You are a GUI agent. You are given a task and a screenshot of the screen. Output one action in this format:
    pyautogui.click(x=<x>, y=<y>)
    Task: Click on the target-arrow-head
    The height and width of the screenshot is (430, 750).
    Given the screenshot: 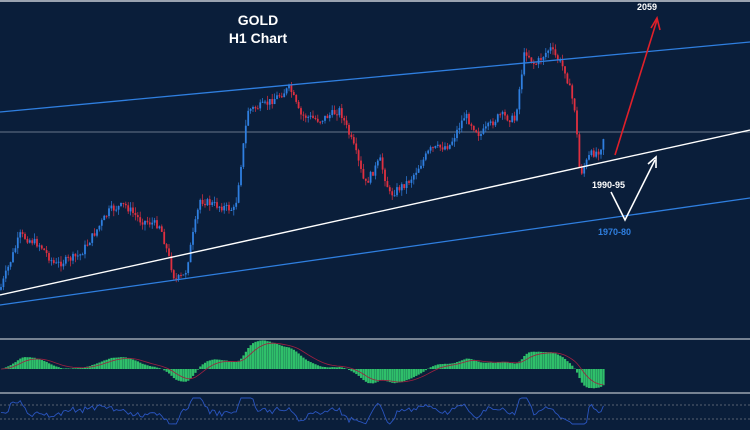 What is the action you would take?
    pyautogui.click(x=655, y=23)
    